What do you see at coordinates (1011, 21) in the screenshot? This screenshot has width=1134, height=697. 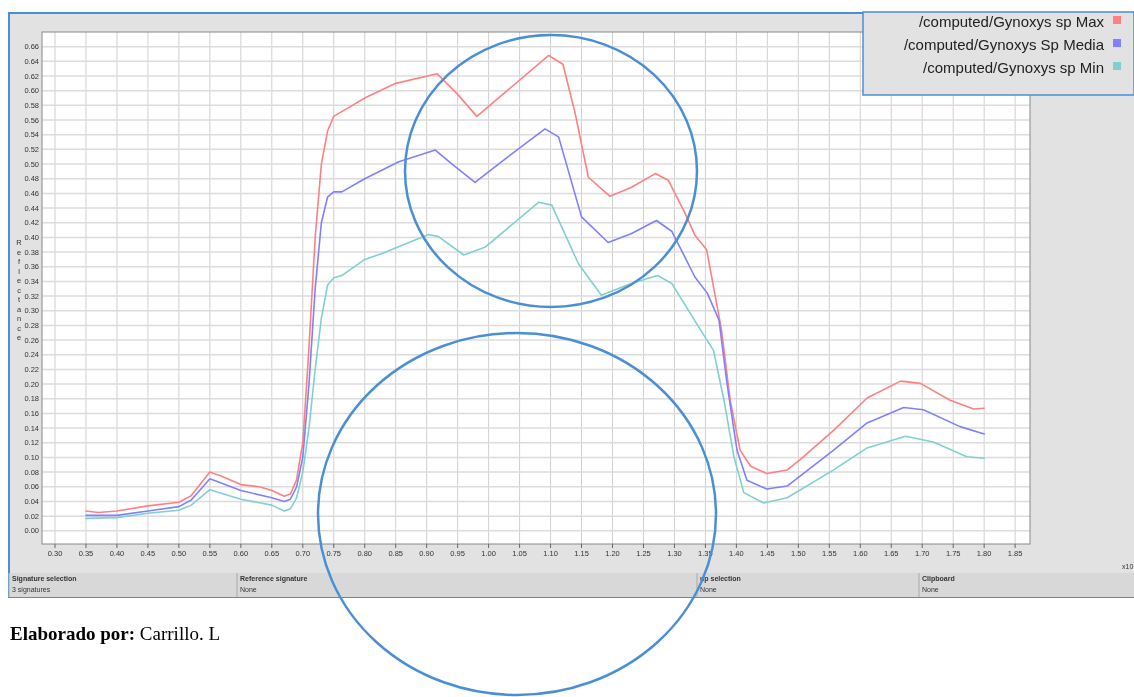 I see `legend-label: /computed/Gynoxys sp Max` at bounding box center [1011, 21].